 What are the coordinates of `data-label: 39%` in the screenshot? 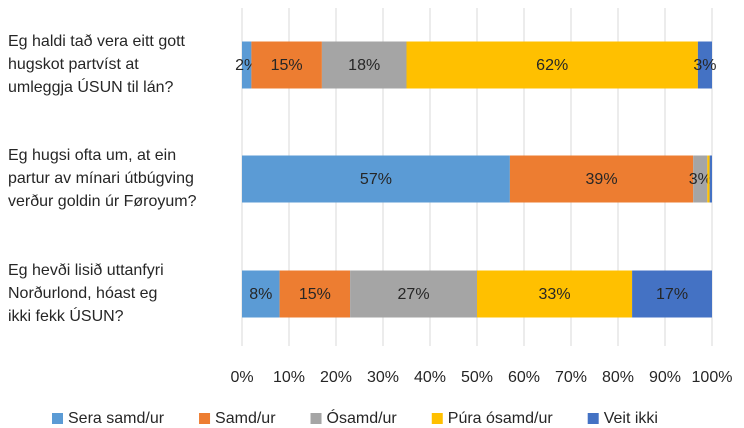 It's located at (602, 179).